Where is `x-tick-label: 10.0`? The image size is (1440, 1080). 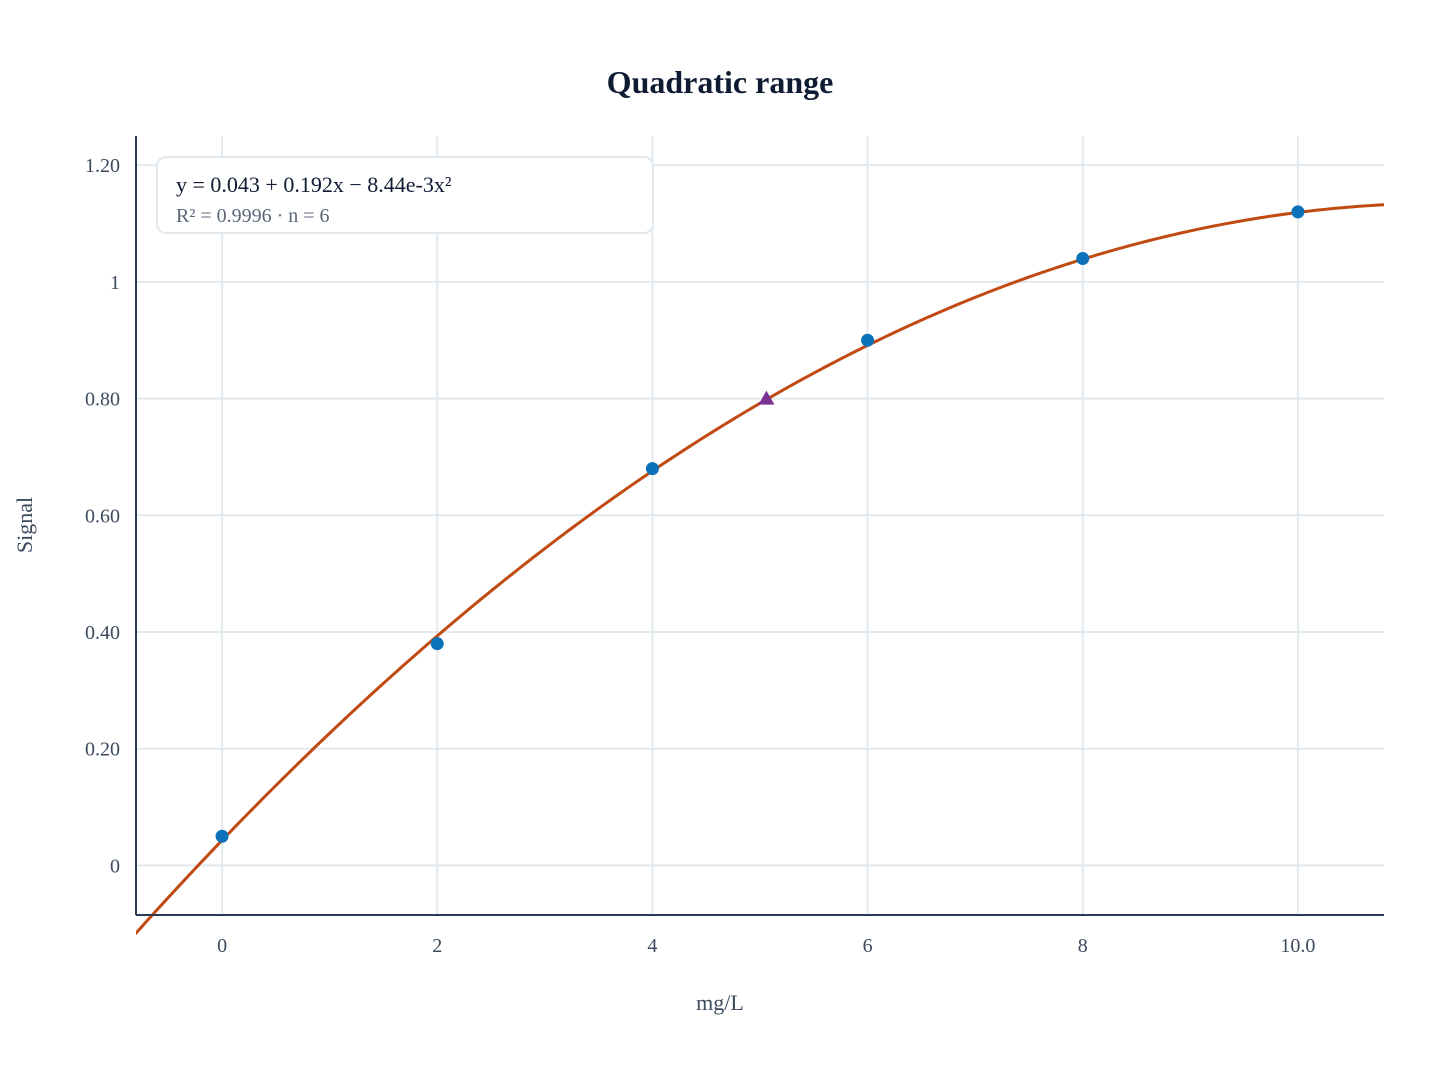 x-tick-label: 10.0 is located at coordinates (1297, 946).